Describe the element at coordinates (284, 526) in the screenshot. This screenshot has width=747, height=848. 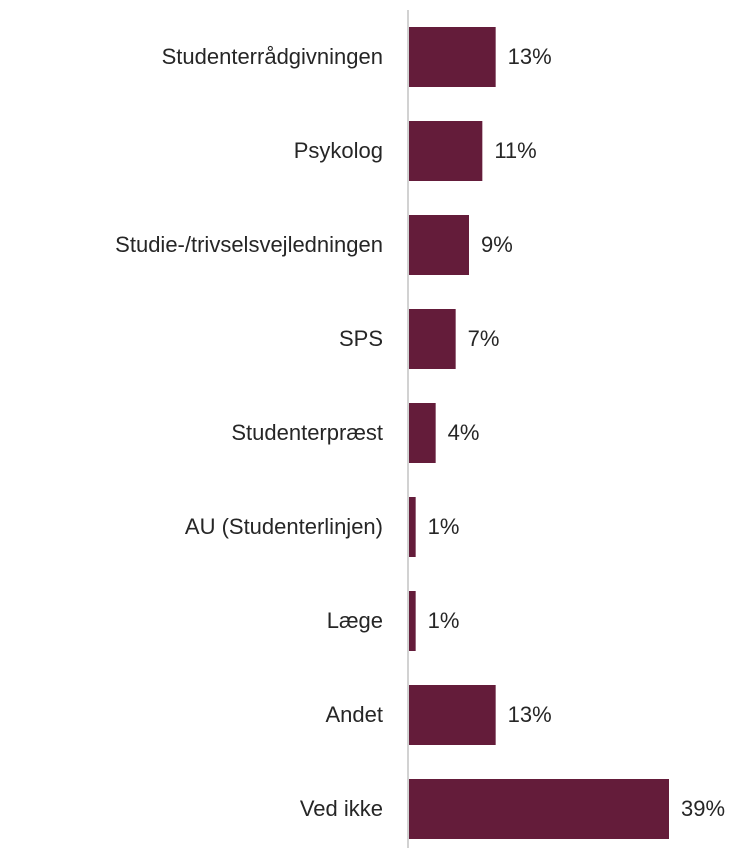
I see `category-label: AU (Studenterlinjen)` at that location.